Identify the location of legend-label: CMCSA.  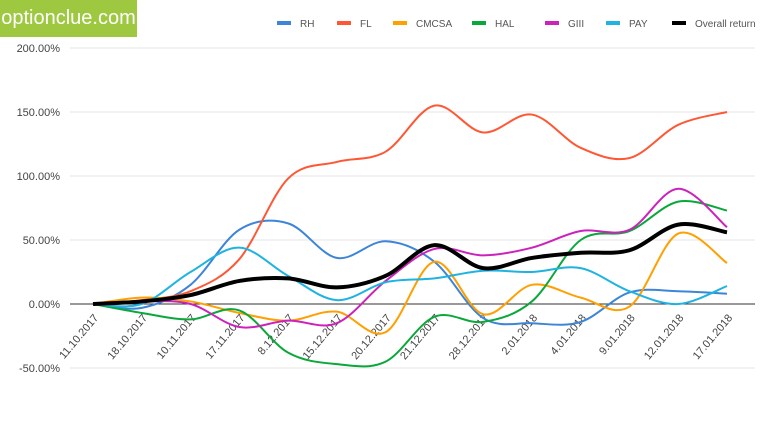
(434, 24).